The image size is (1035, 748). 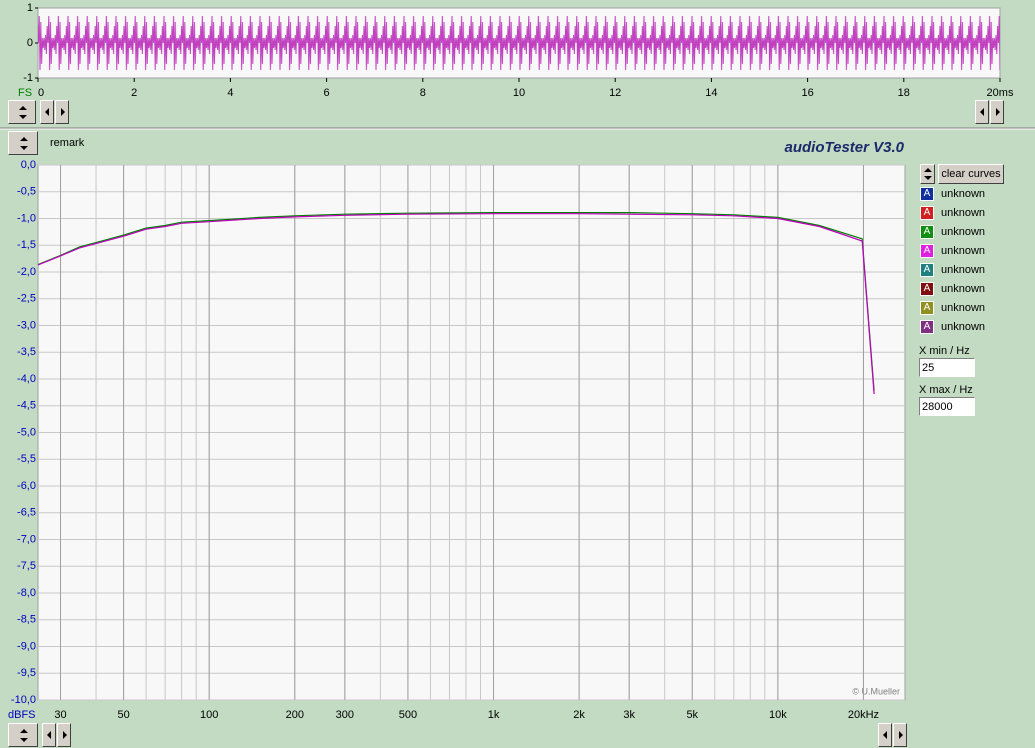 What do you see at coordinates (947, 367) in the screenshot?
I see `xmin-input` at bounding box center [947, 367].